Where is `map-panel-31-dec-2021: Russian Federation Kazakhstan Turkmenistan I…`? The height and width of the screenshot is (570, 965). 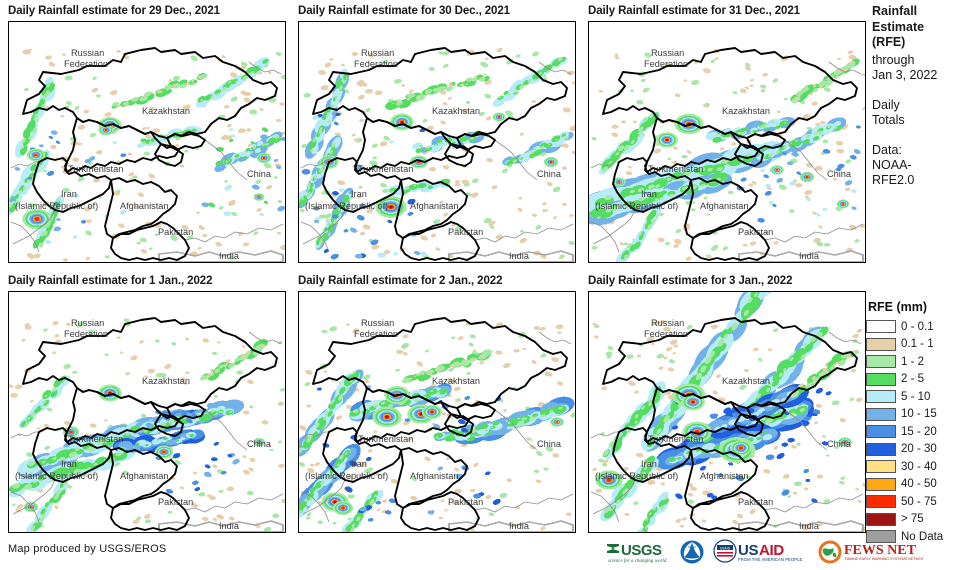 map-panel-31-dec-2021: Russian Federation Kazakhstan Turkmenistan I… is located at coordinates (727, 142).